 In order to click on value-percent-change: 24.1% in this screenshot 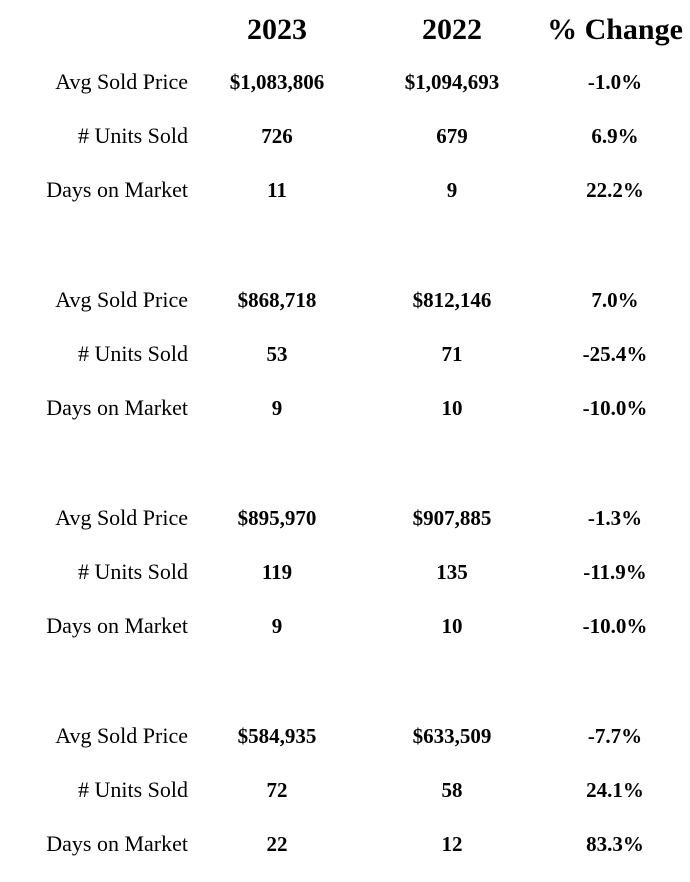, I will do `click(615, 790)`.